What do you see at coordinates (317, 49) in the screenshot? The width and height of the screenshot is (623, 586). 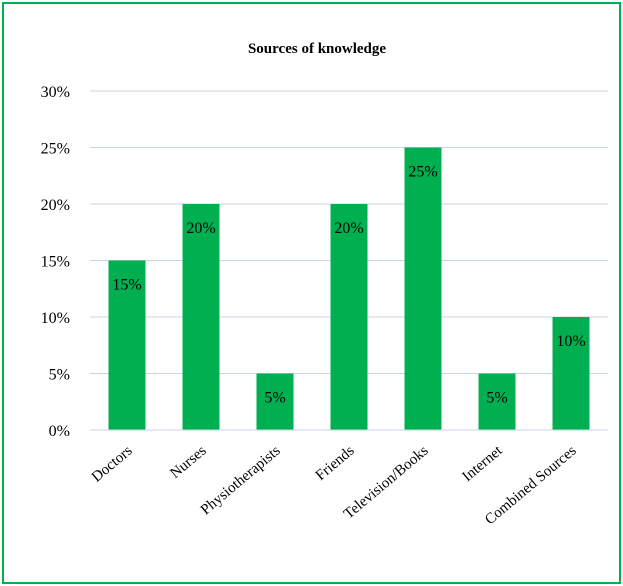 I see `chart-title: Sources of knowledge` at bounding box center [317, 49].